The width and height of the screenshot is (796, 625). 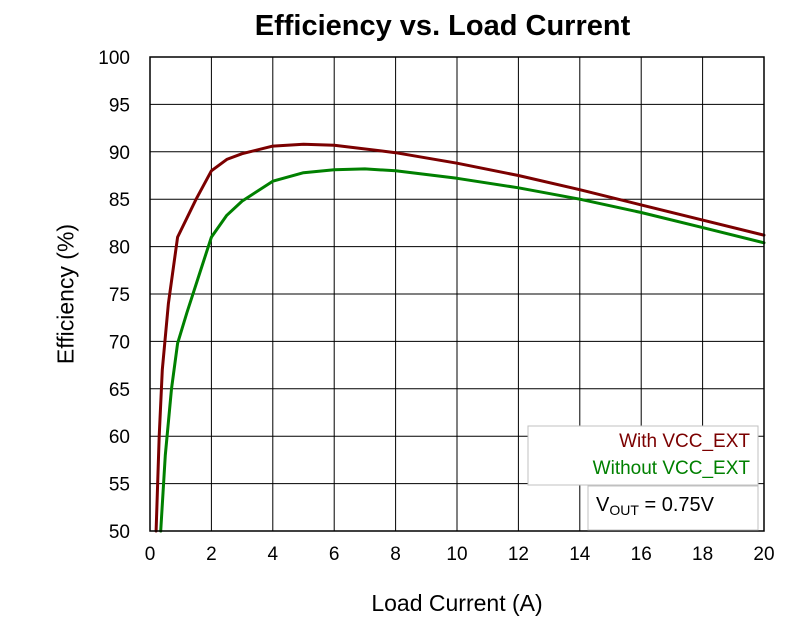 What do you see at coordinates (119, 153) in the screenshot?
I see `y-tick-label: 90` at bounding box center [119, 153].